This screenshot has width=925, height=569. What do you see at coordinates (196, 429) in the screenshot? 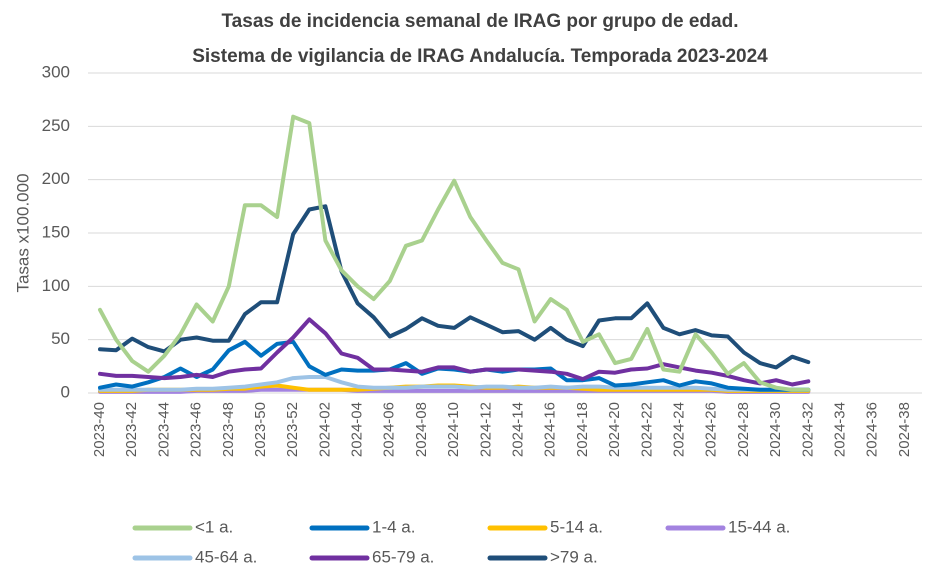
I see `x-tick-label: 2023-46` at bounding box center [196, 429].